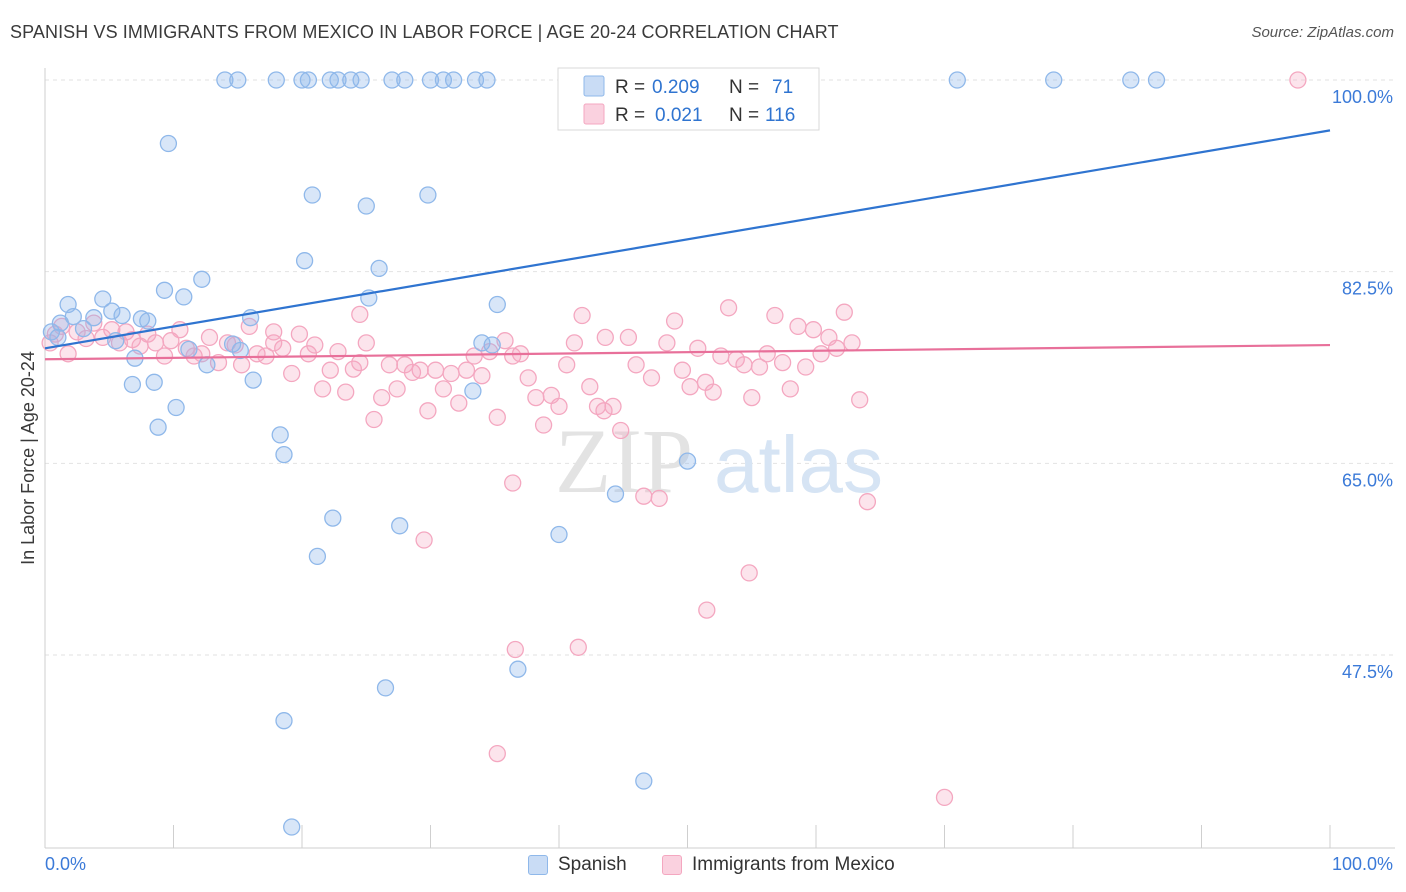 This screenshot has width=1406, height=892. Describe the element at coordinates (1367, 289) in the screenshot. I see `y-tick-label-2: 82.5%` at that location.